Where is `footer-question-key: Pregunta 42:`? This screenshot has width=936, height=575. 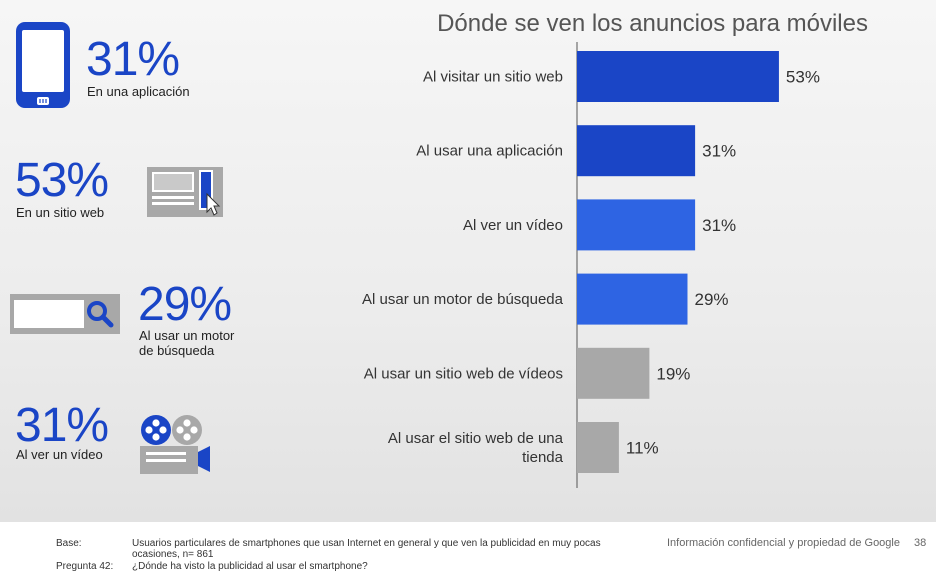
footer-question-key: Pregunta 42: is located at coordinates (85, 566).